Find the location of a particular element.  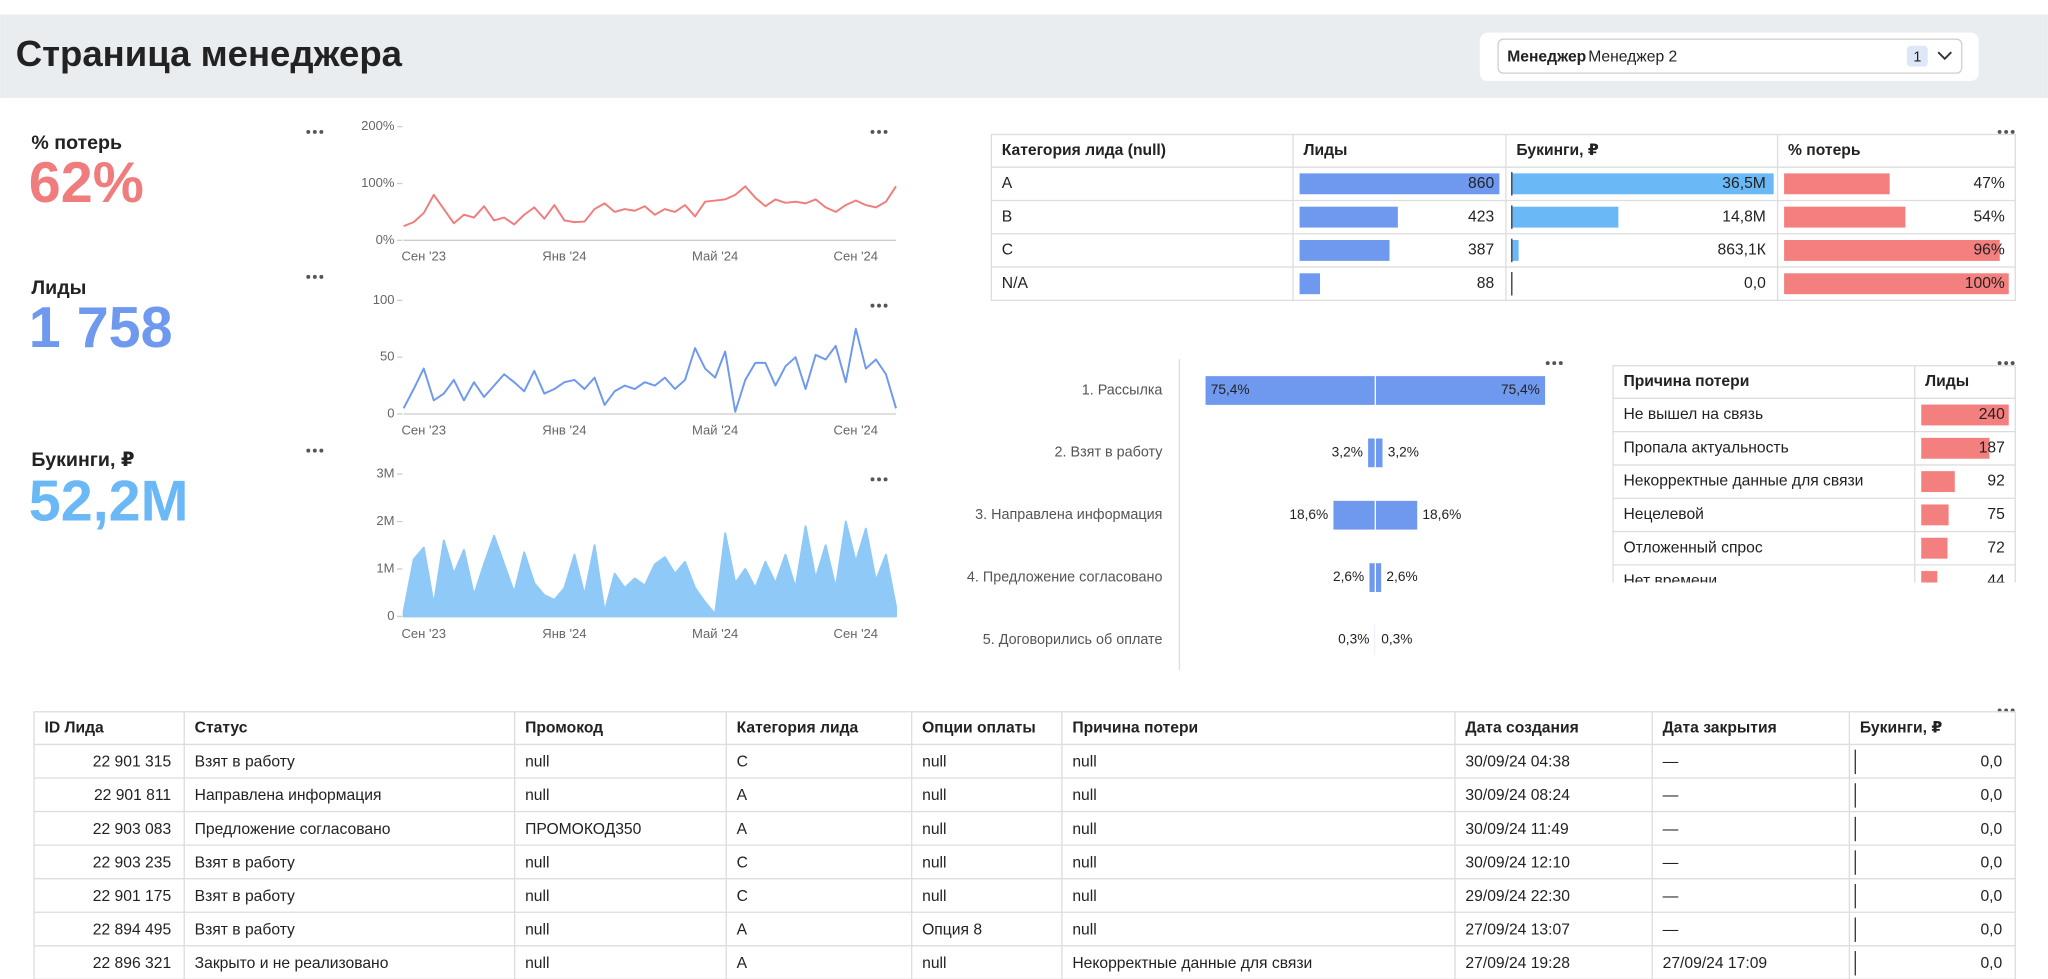

x-tick-label: Янв '24 is located at coordinates (564, 429).